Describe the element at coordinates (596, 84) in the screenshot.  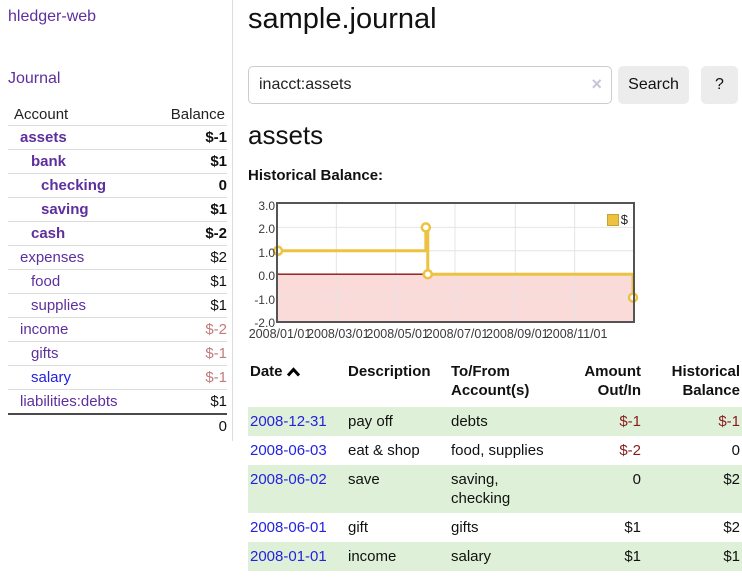
I see `clear-search-icon: ×` at that location.